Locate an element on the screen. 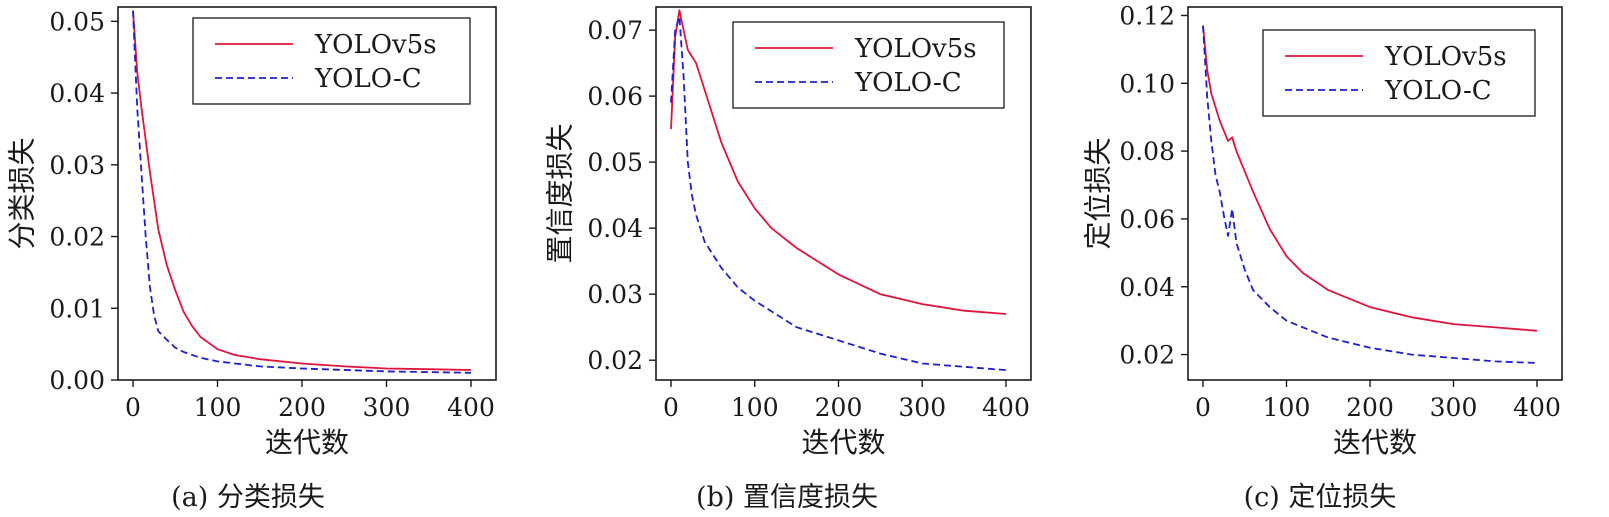 The image size is (1609, 517). y-tick-label: 0.00 is located at coordinates (77, 380).